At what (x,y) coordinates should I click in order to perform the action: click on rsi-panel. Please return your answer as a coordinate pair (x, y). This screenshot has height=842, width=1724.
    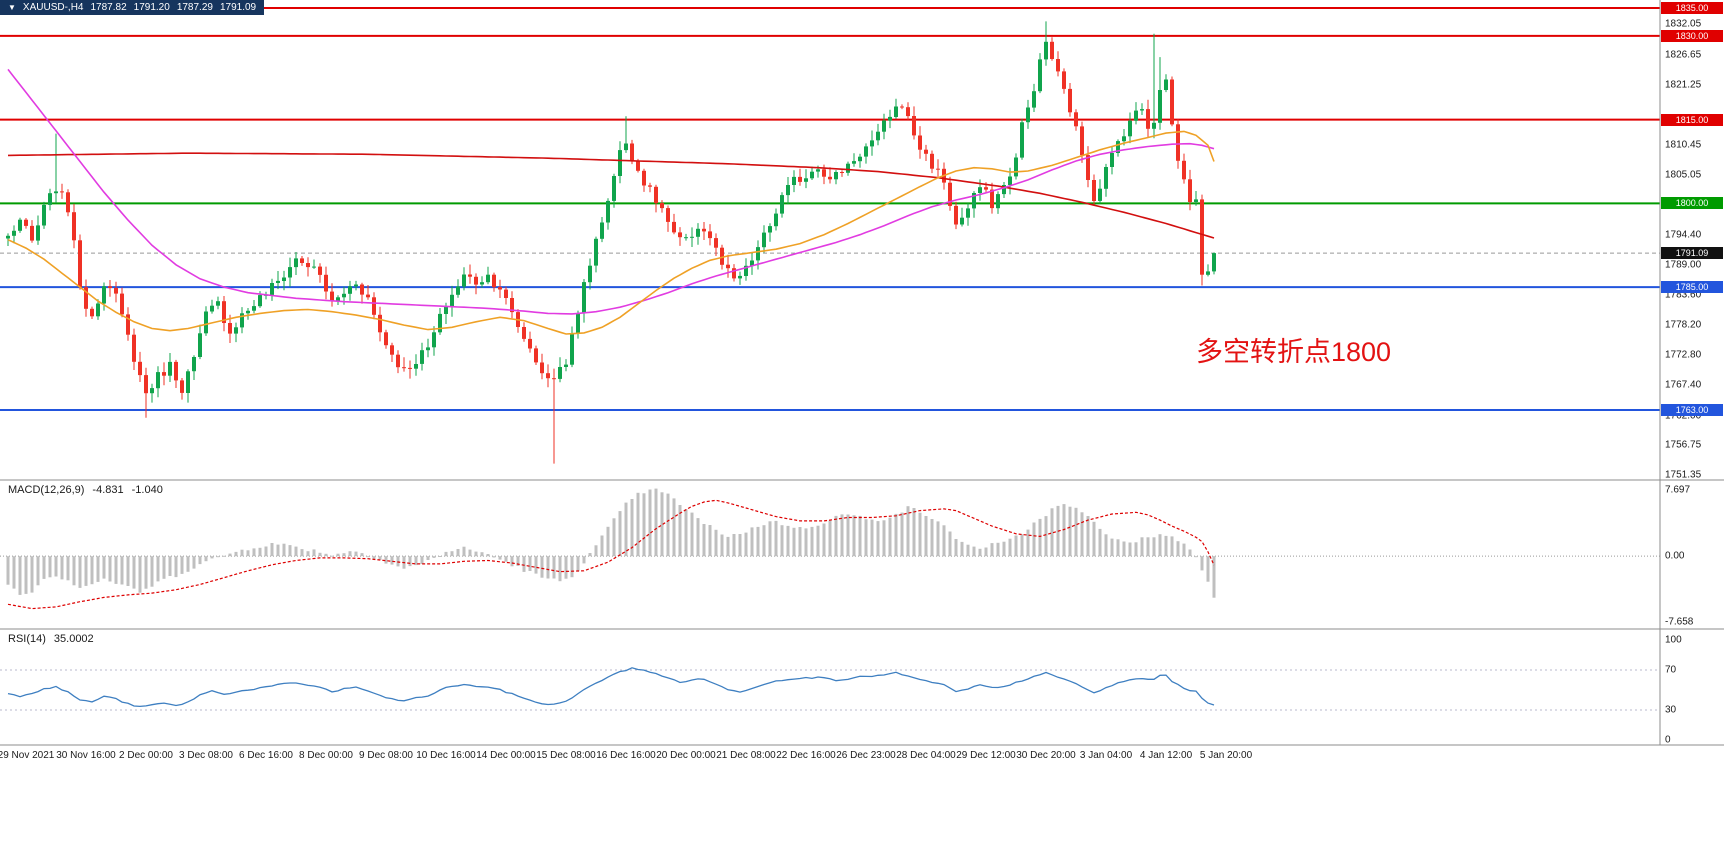
    Looking at the image, I should click on (830, 689).